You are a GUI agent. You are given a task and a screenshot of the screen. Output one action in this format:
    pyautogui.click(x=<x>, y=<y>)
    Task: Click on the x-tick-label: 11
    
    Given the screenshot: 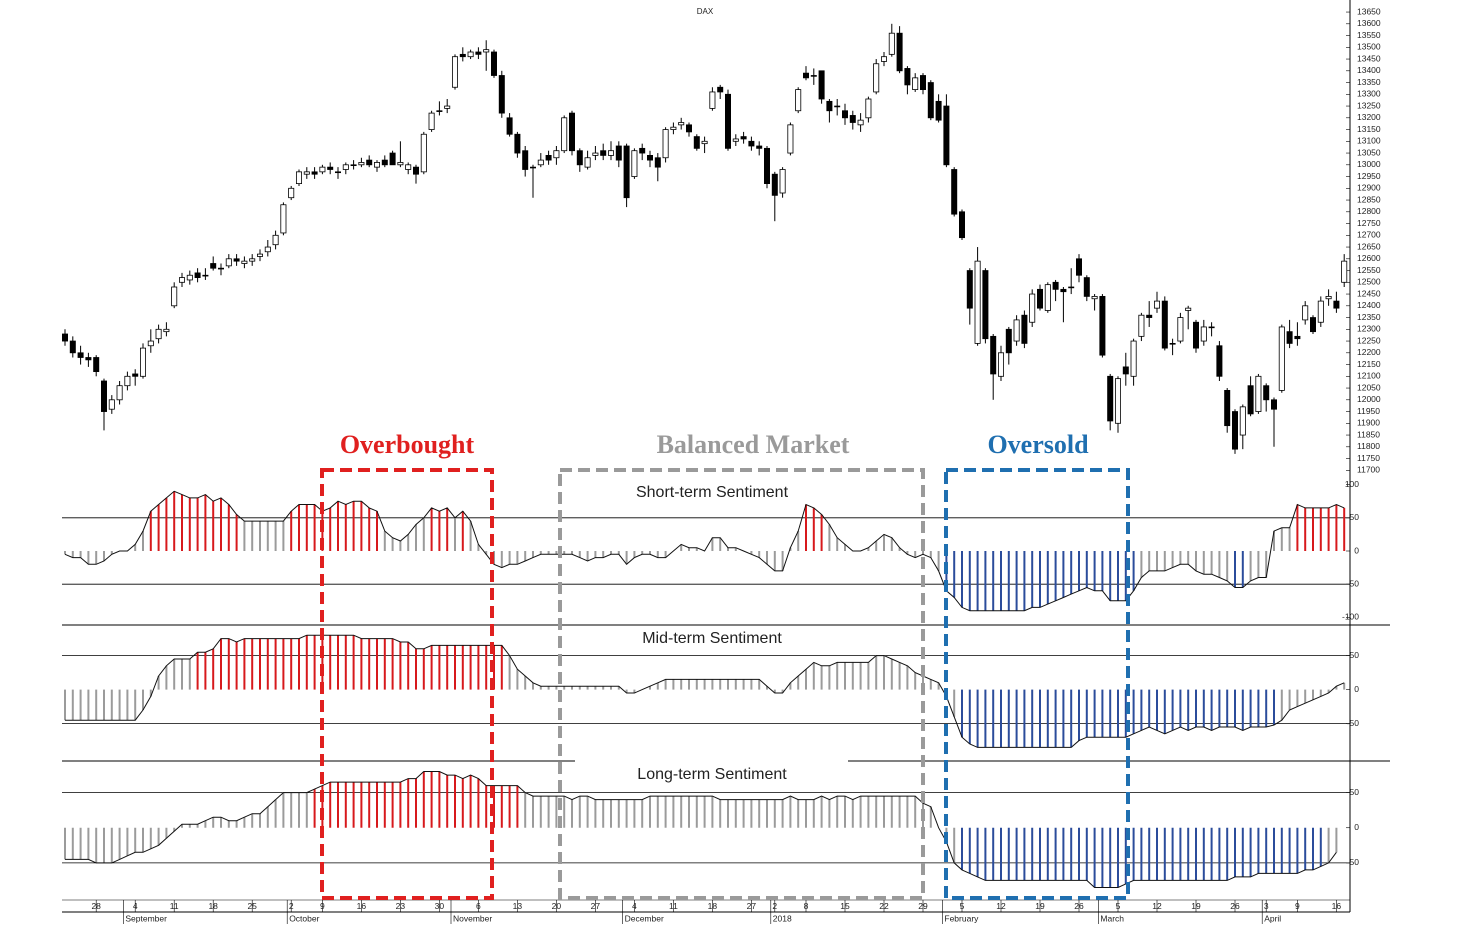 What is the action you would take?
    pyautogui.click(x=174, y=906)
    